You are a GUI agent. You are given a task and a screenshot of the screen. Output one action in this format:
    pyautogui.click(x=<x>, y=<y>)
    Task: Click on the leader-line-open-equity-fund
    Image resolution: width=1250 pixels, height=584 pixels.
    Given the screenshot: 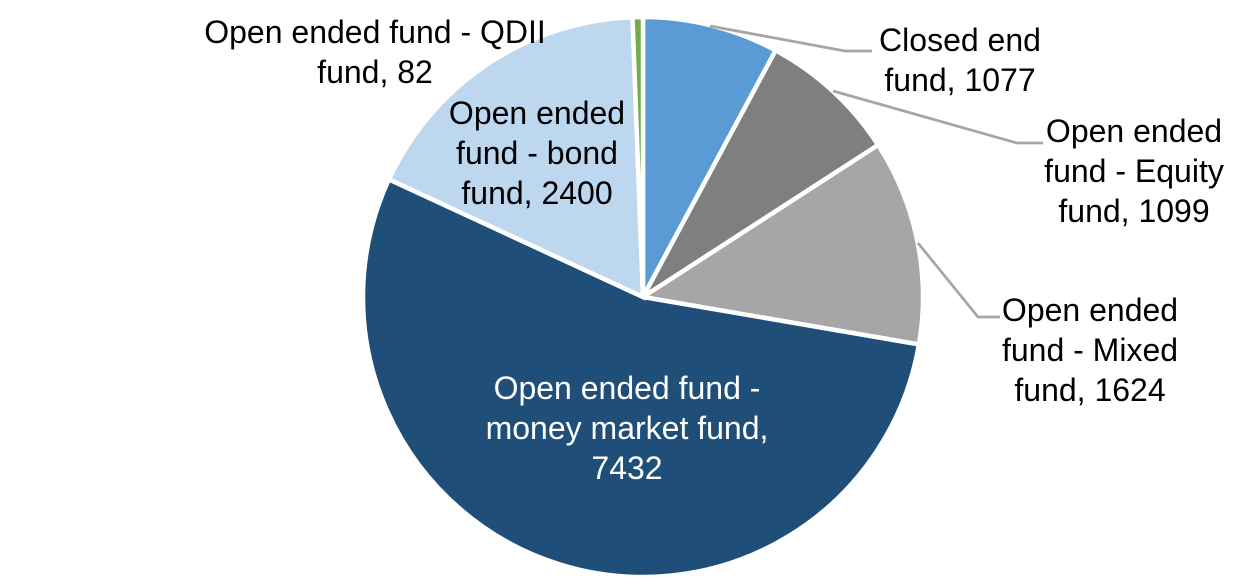 What is the action you would take?
    pyautogui.click(x=937, y=117)
    